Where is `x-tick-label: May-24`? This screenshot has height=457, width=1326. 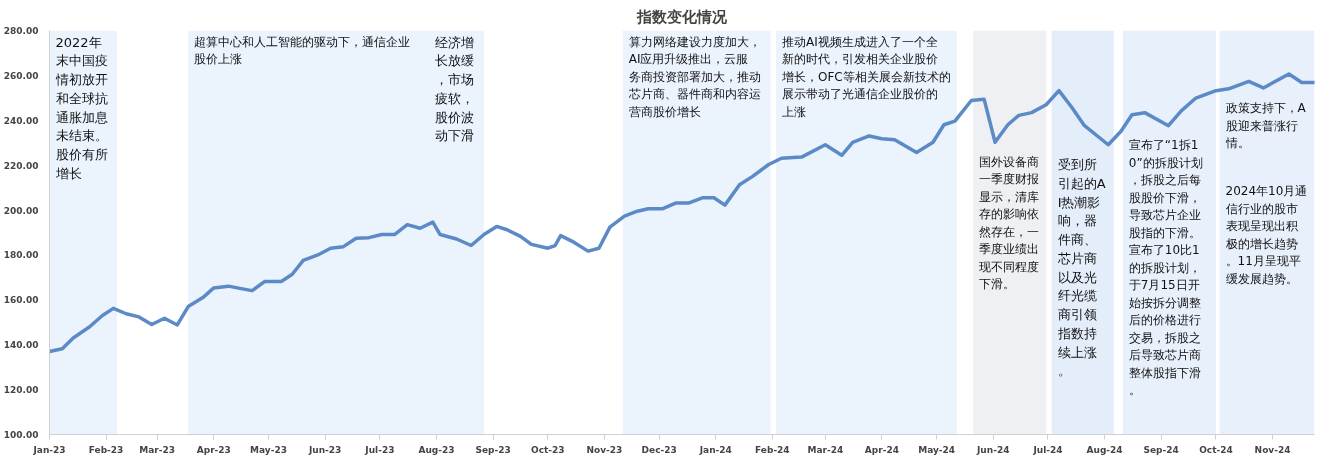 x-tick-label: May-24 is located at coordinates (937, 449).